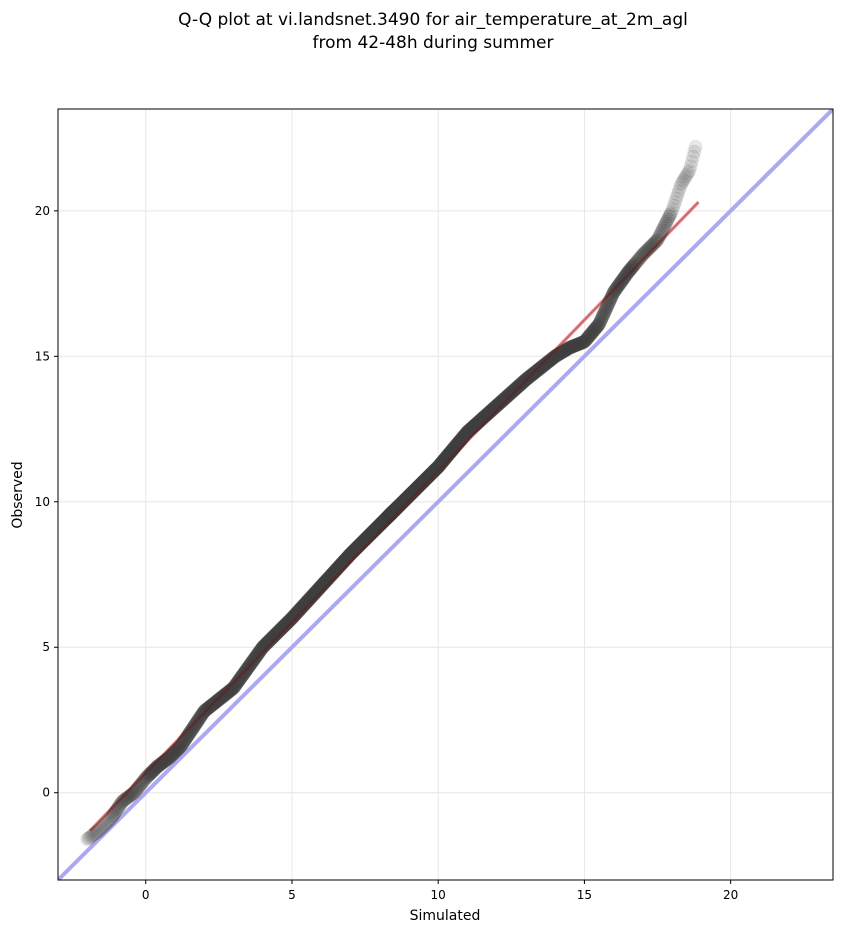  What do you see at coordinates (42, 211) in the screenshot?
I see `y-tick-label: 20` at bounding box center [42, 211].